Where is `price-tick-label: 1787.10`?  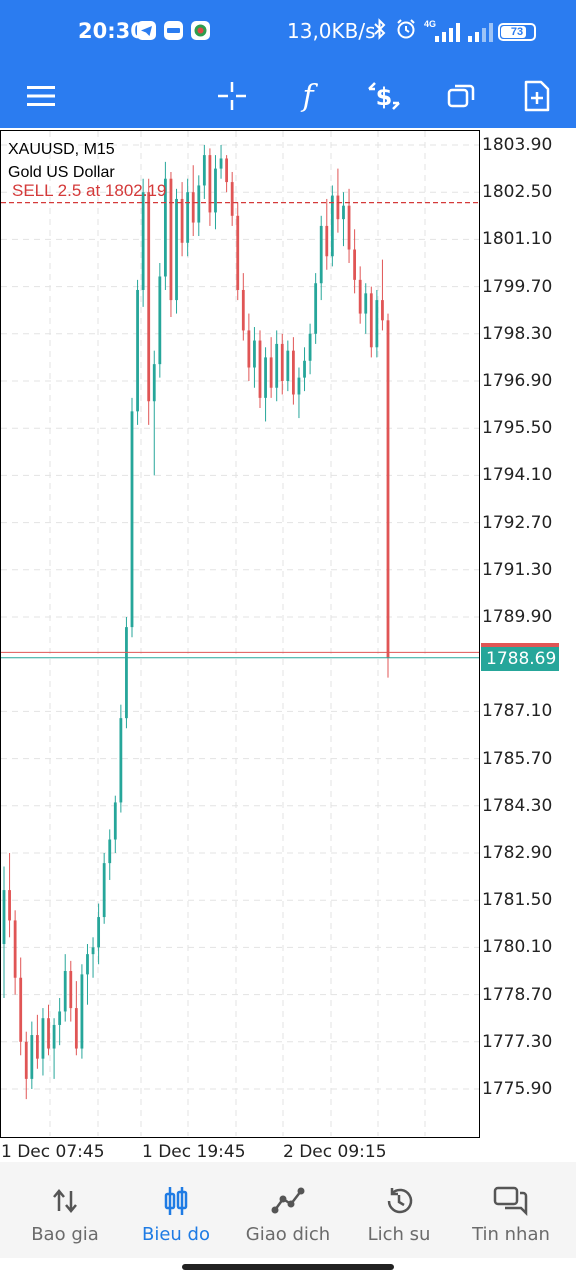
price-tick-label: 1787.10 is located at coordinates (517, 711).